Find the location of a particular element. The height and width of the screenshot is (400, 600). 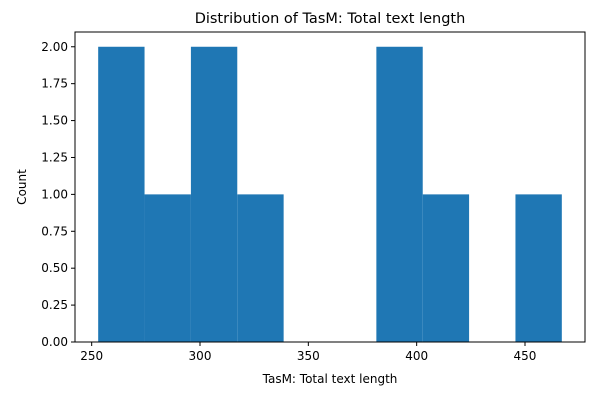

x-tick-label: 350 is located at coordinates (308, 356).